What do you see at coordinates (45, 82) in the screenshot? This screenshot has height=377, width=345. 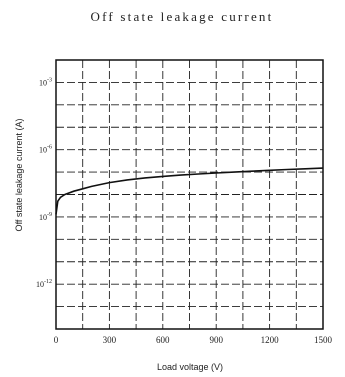 I see `y-tick-label: 10⁻³` at bounding box center [45, 82].